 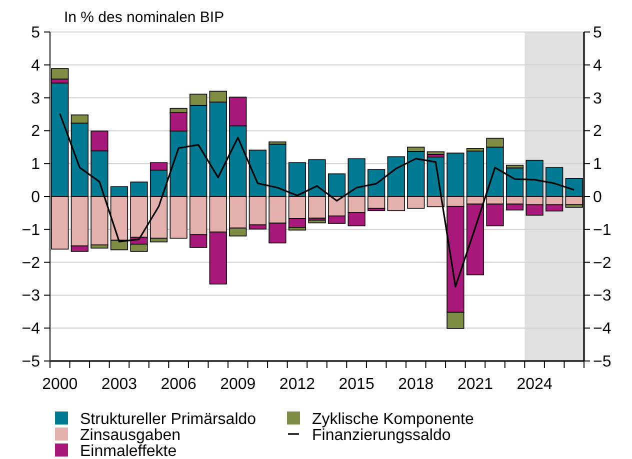 I want to click on legend-label: Struktureller Primärsaldo, so click(x=168, y=419).